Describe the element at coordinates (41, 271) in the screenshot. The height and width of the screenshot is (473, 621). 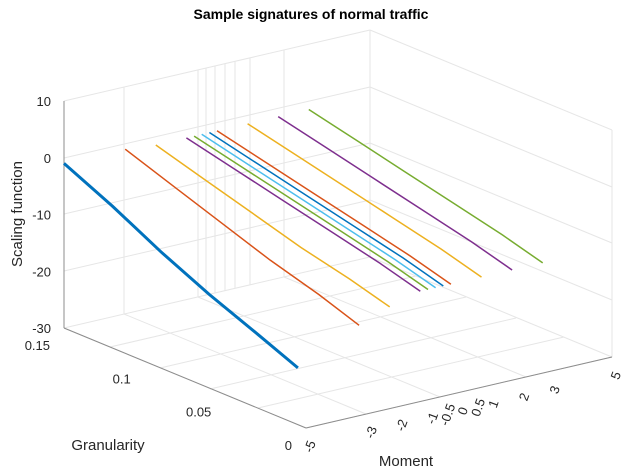
I see `z-tick-label: -20` at that location.